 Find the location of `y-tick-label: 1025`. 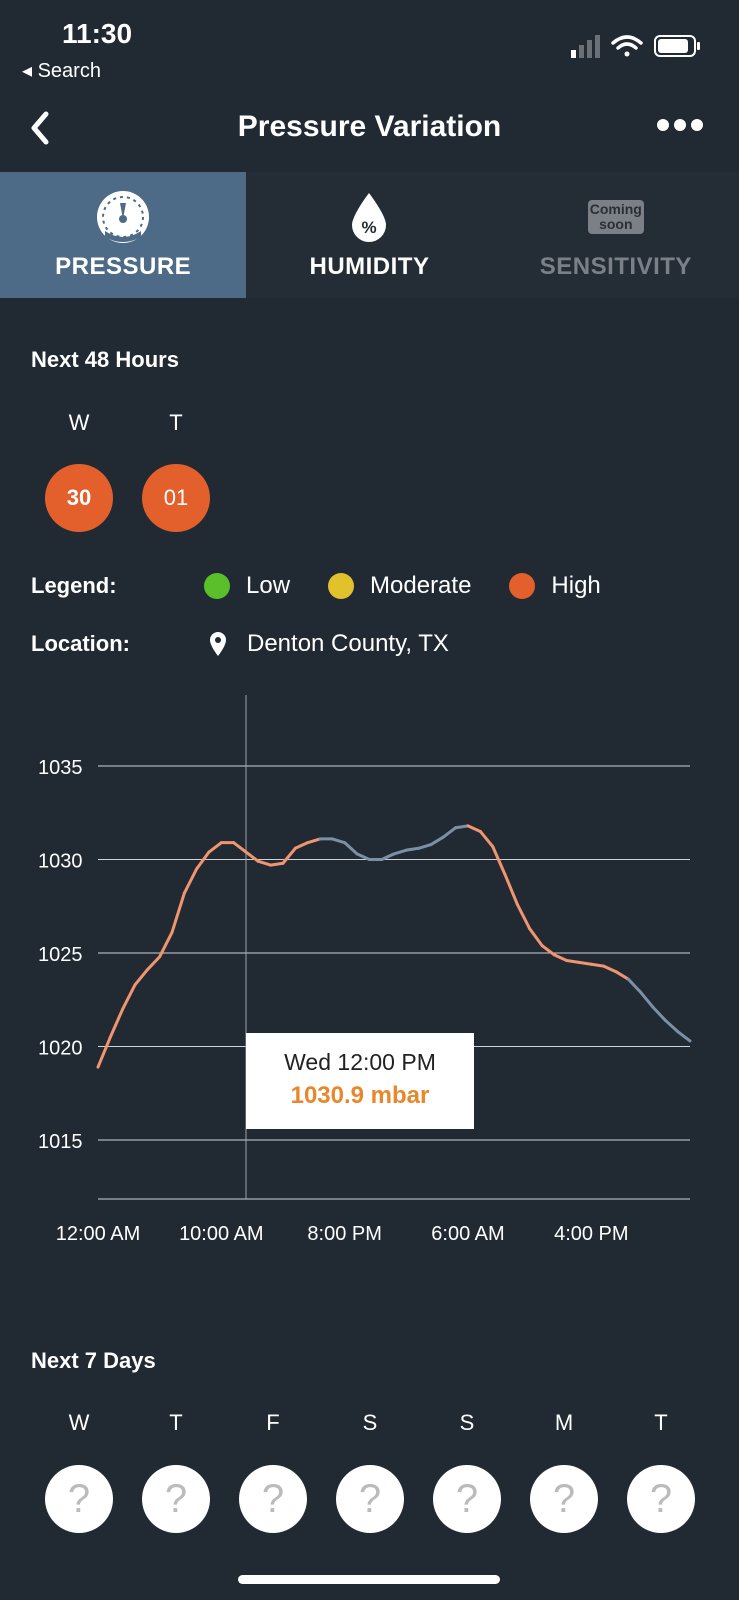

y-tick-label: 1025 is located at coordinates (60, 955).